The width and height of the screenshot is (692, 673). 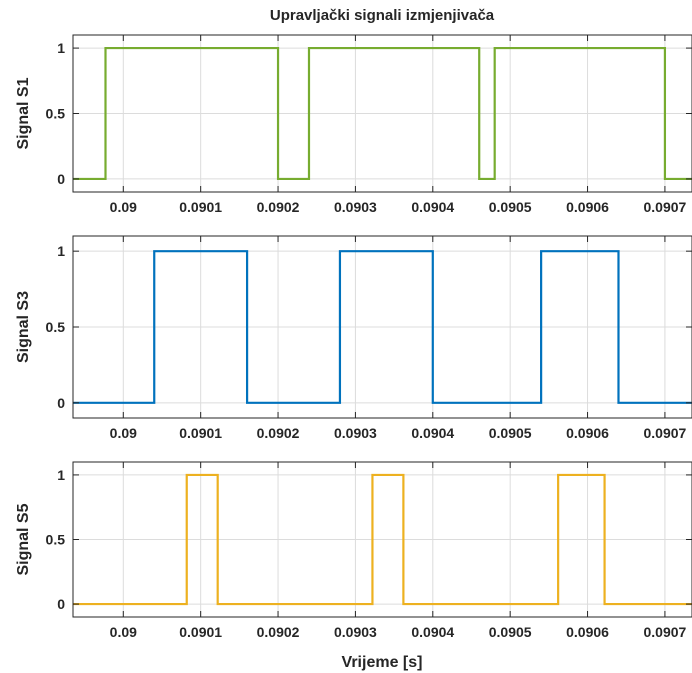 What do you see at coordinates (382, 15) in the screenshot?
I see `figure-title: Upravljački signali izmjenjivača` at bounding box center [382, 15].